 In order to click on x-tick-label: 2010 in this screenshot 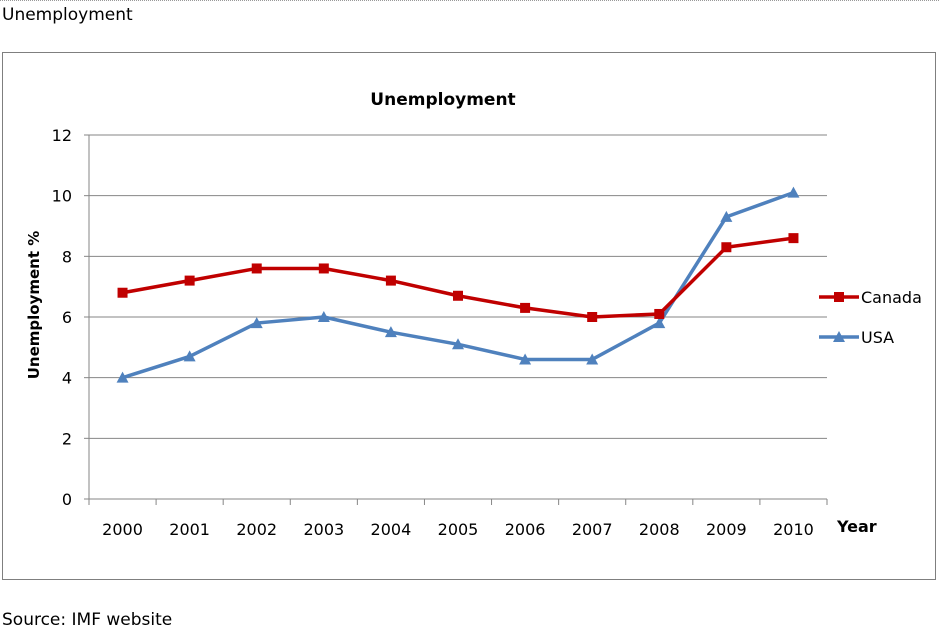, I will do `click(793, 529)`.